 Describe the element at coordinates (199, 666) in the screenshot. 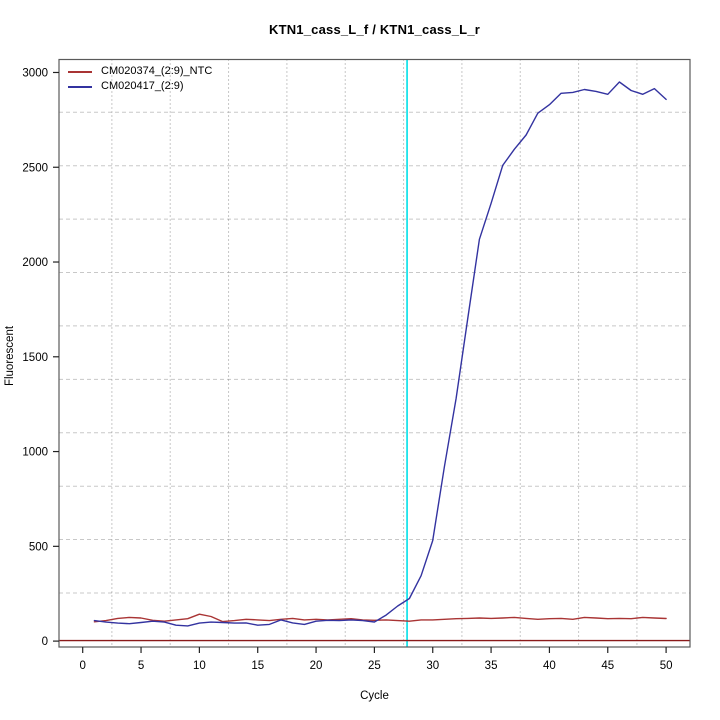

I see `x-tick-label: 10` at that location.